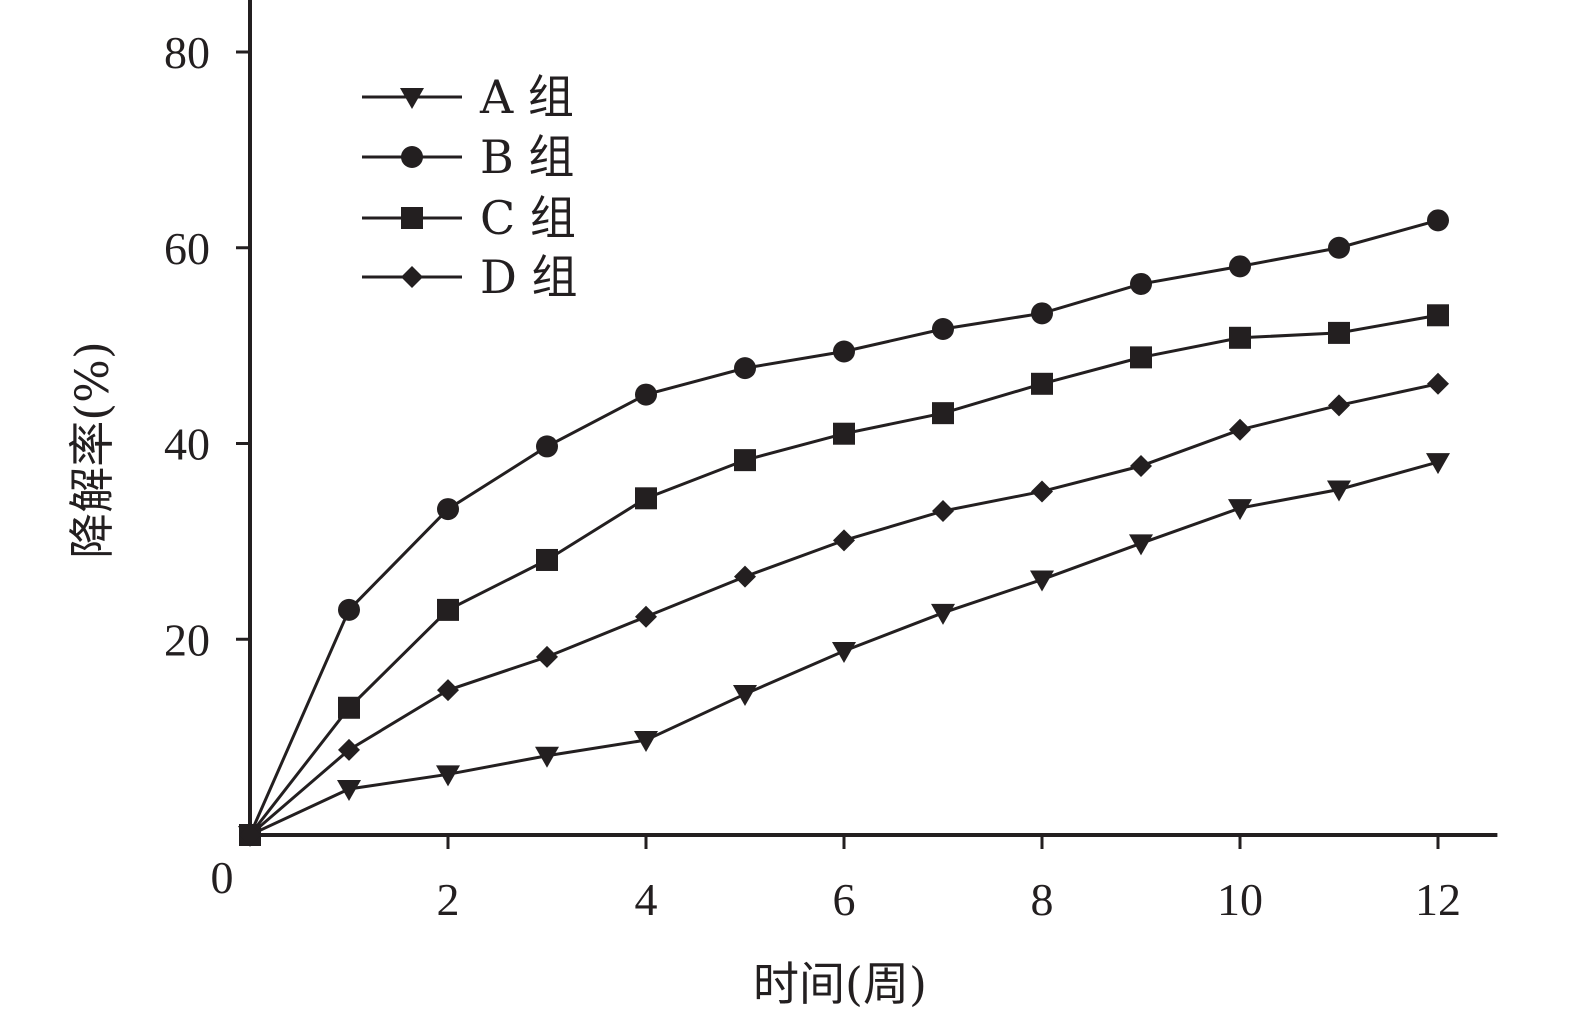 Image resolution: width=1575 pixels, height=1020 pixels. Describe the element at coordinates (646, 899) in the screenshot. I see `x-tick-label: 4` at that location.